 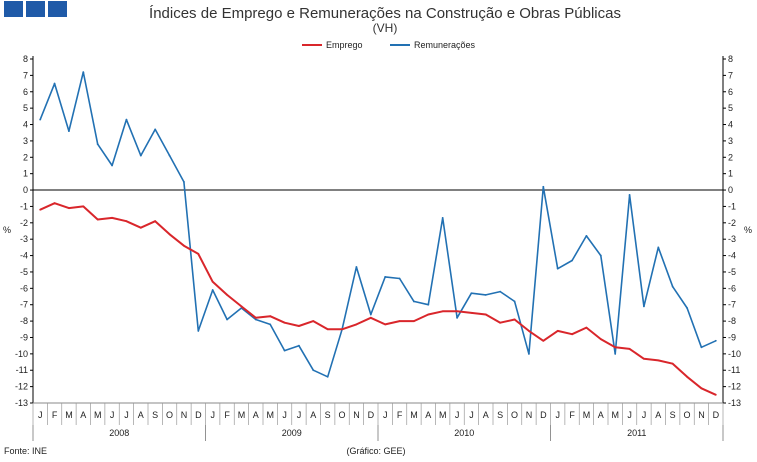 I want to click on y-tick-label-left: -6, so click(x=24, y=288).